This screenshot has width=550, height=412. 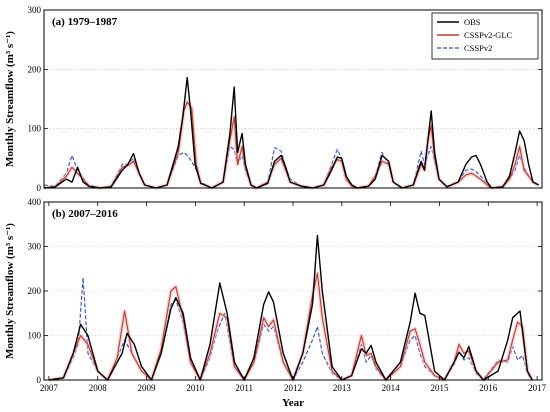 I want to click on panel-a-grid, so click(x=293, y=99).